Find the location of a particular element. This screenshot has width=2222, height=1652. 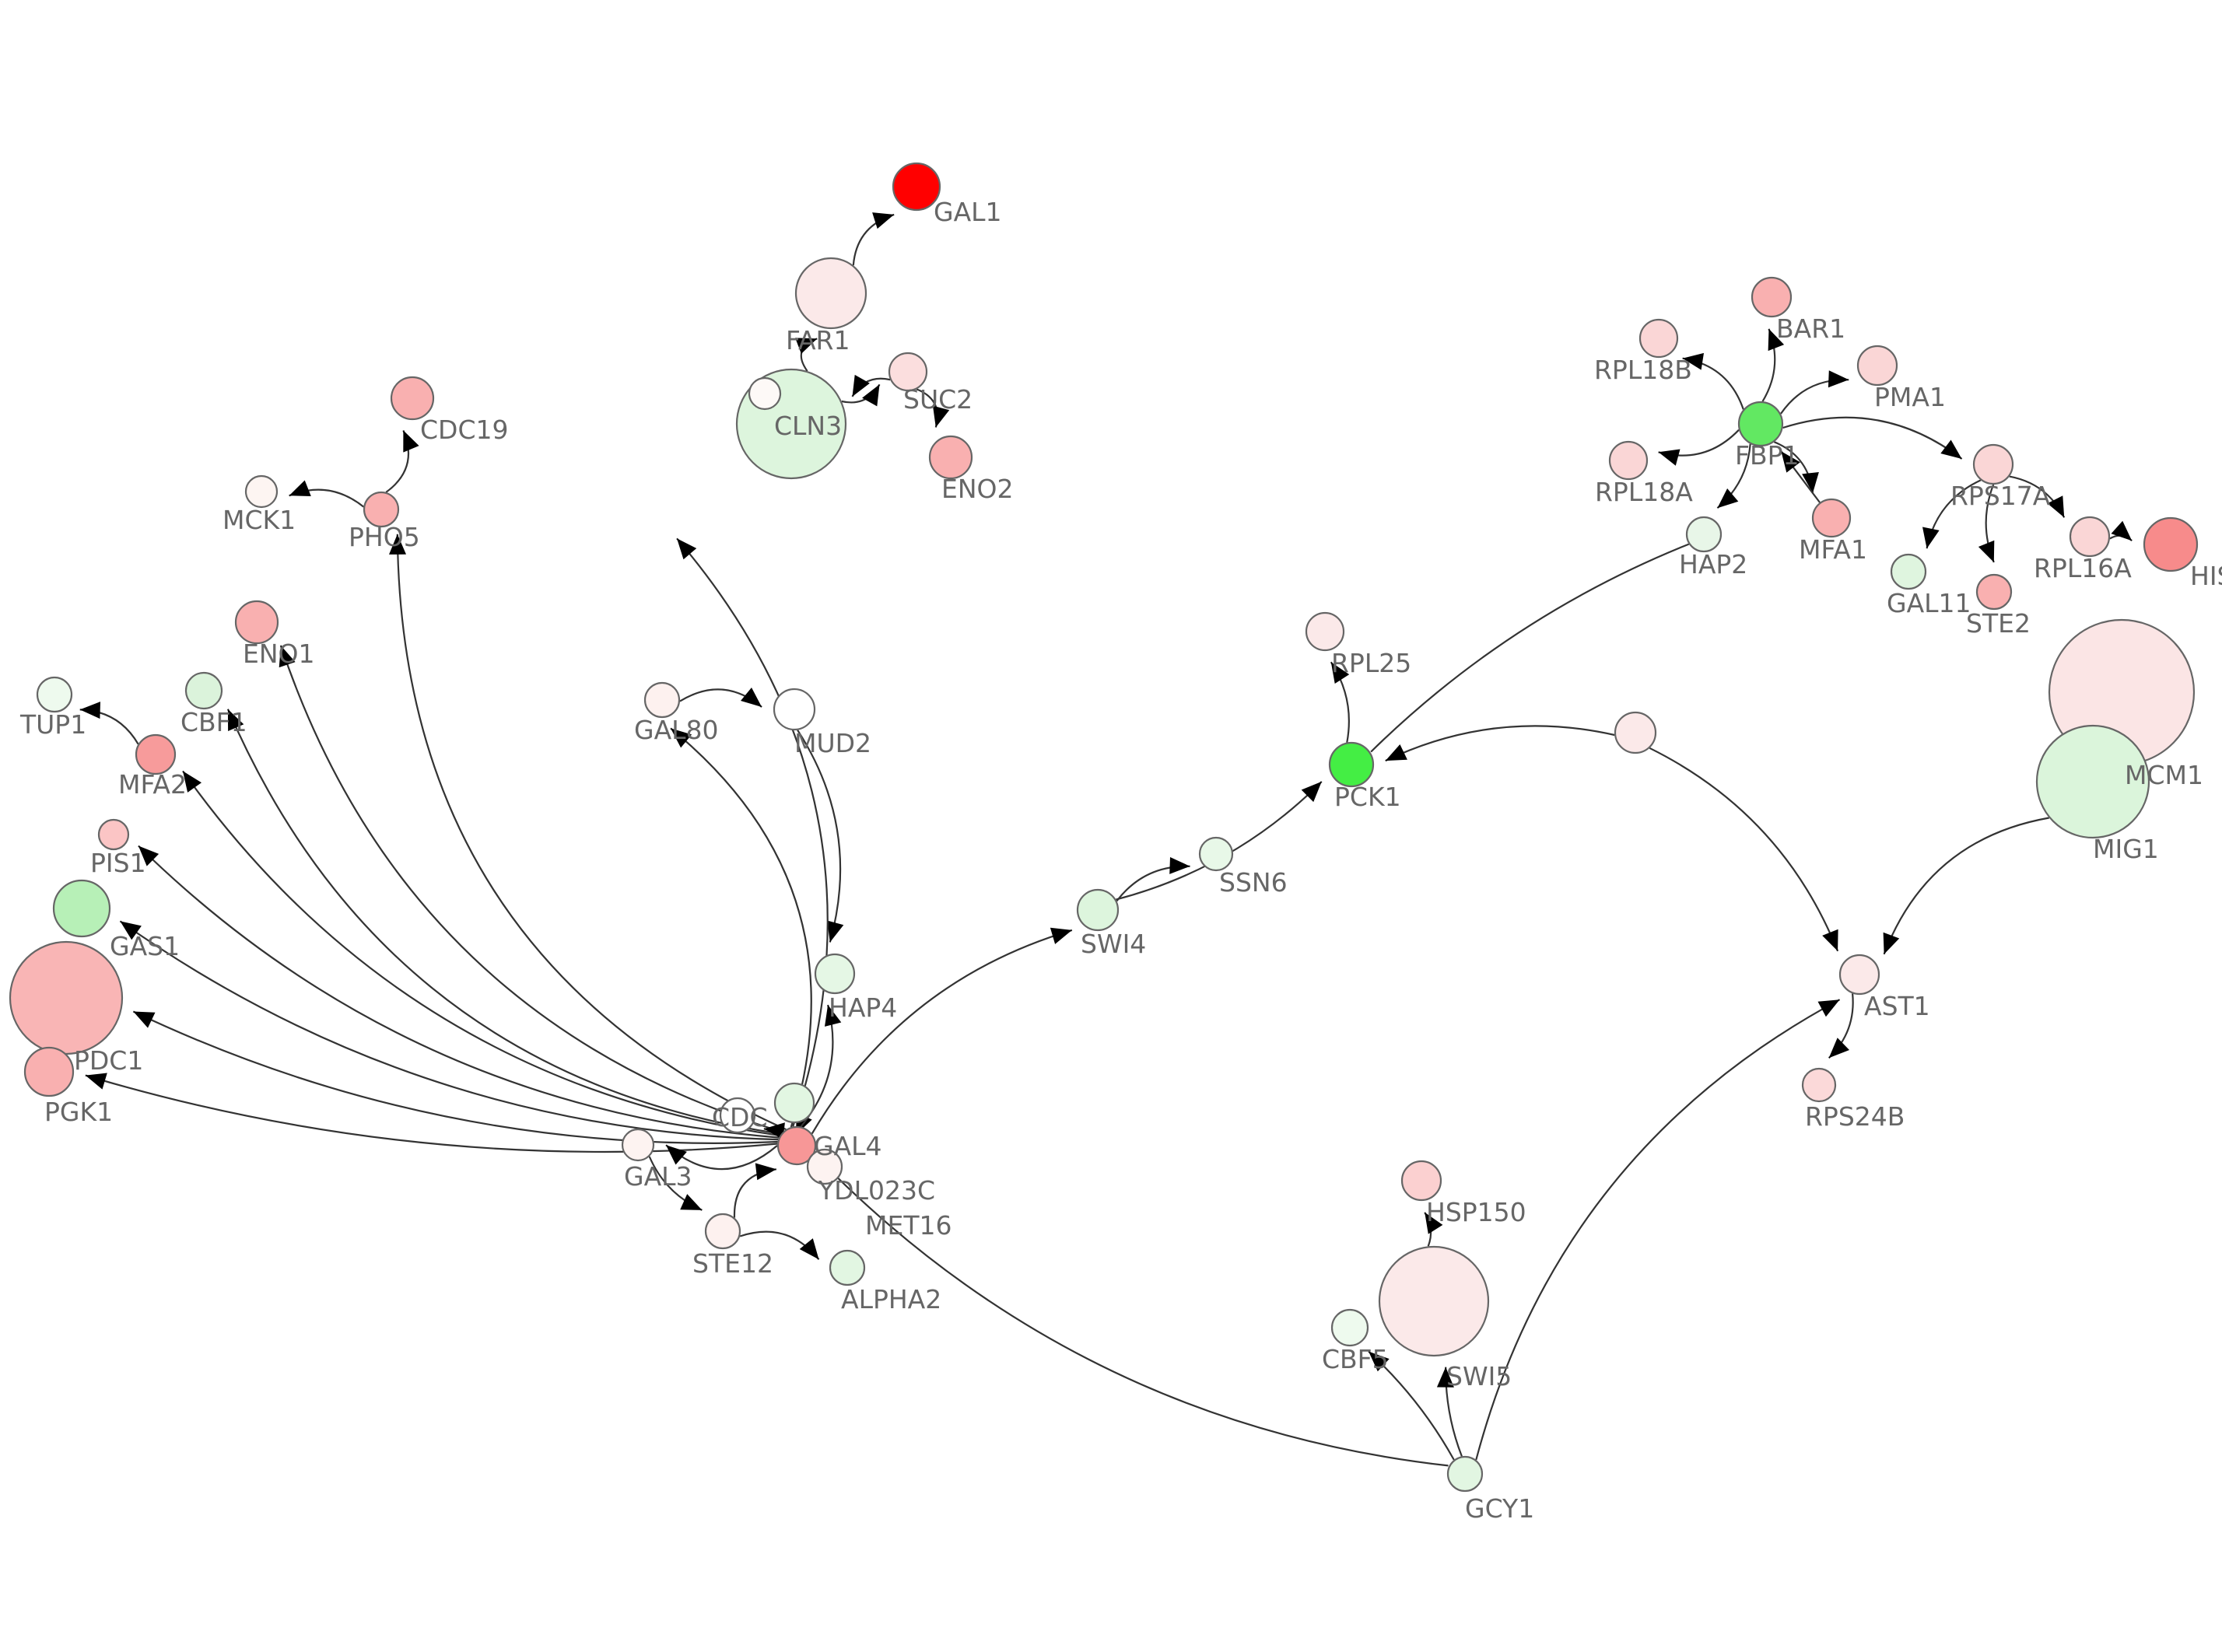

arrowhead-gal4-to-hap4 is located at coordinates (833, 1016).